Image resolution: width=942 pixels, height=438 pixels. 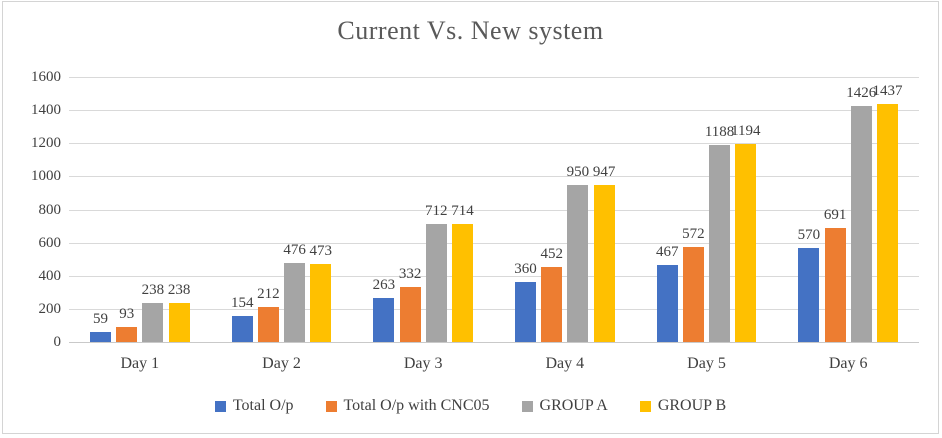 What do you see at coordinates (101, 319) in the screenshot?
I see `data-label: 59` at bounding box center [101, 319].